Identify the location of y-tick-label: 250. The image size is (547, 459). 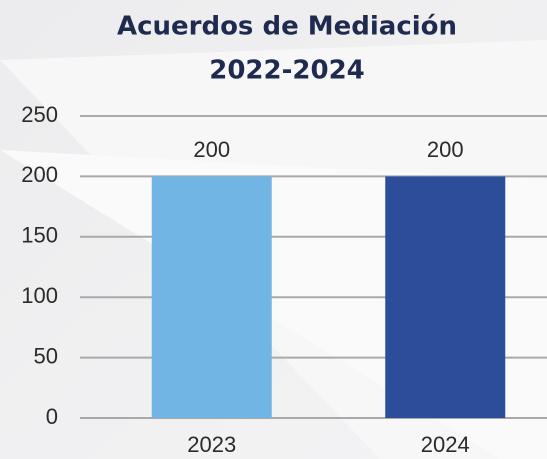
(39, 114).